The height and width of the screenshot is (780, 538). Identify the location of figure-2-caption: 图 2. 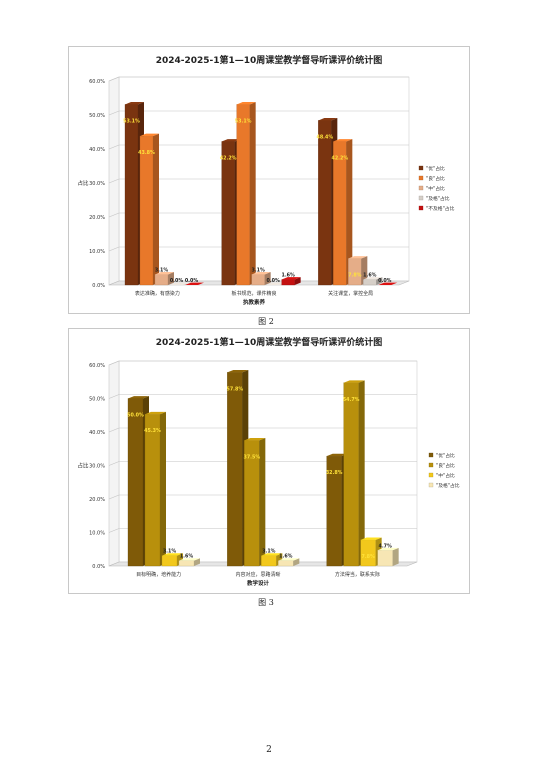
(266, 321).